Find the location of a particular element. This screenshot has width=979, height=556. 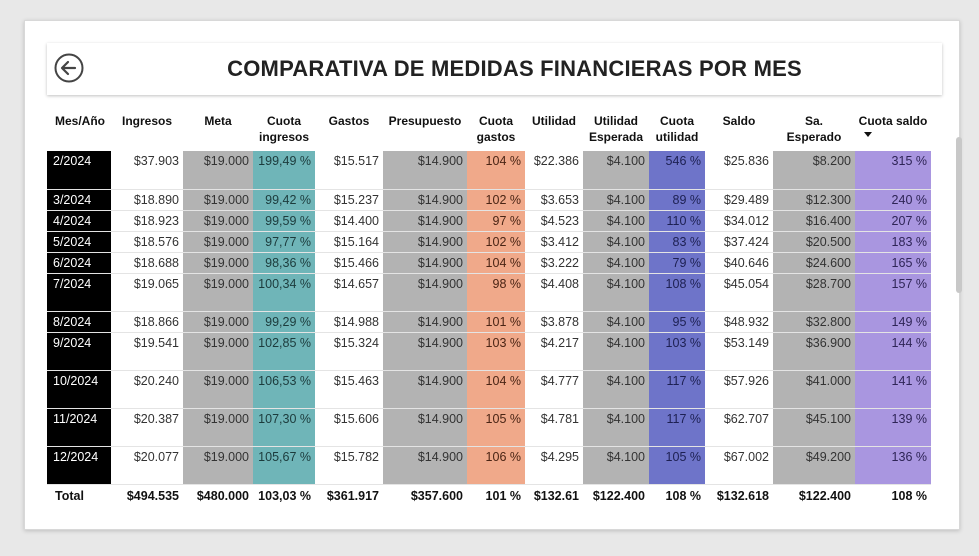

table-cell: 104 % is located at coordinates (496, 389).